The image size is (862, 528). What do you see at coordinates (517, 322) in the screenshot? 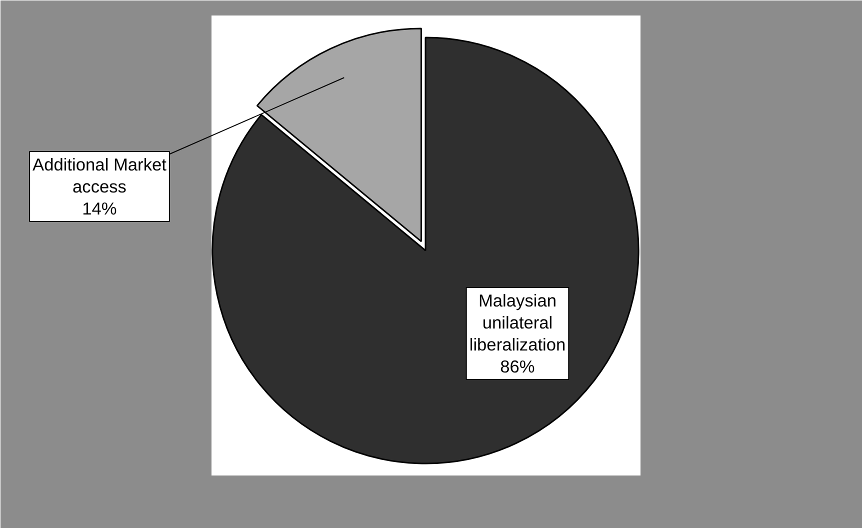
I see `slice-label: Malaysian unilateral liberalization` at bounding box center [517, 322].